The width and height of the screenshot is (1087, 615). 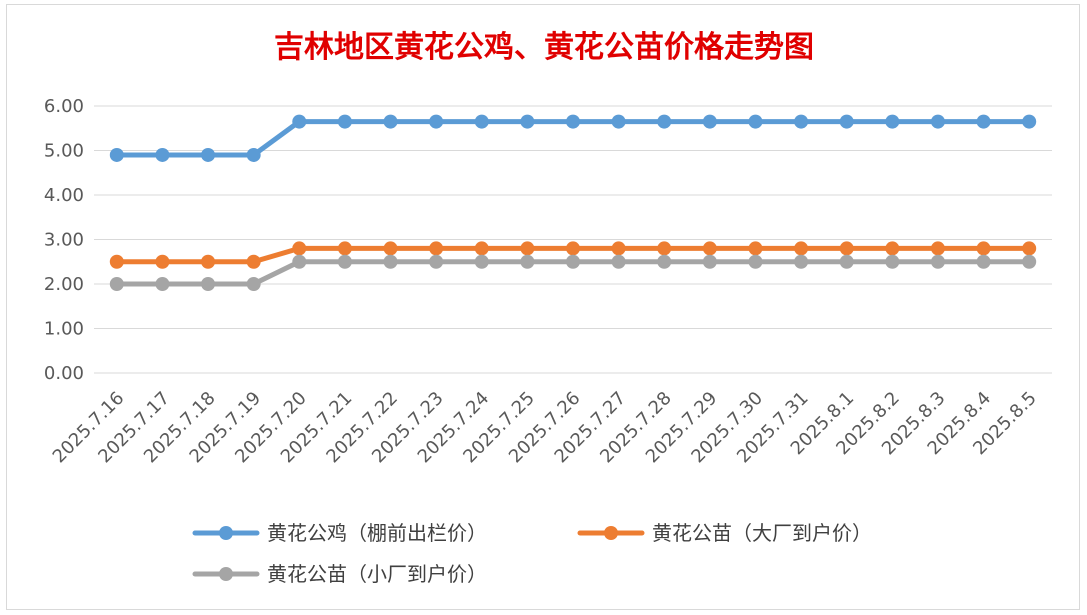 I want to click on y-tick-label: 0.00, so click(x=64, y=373).